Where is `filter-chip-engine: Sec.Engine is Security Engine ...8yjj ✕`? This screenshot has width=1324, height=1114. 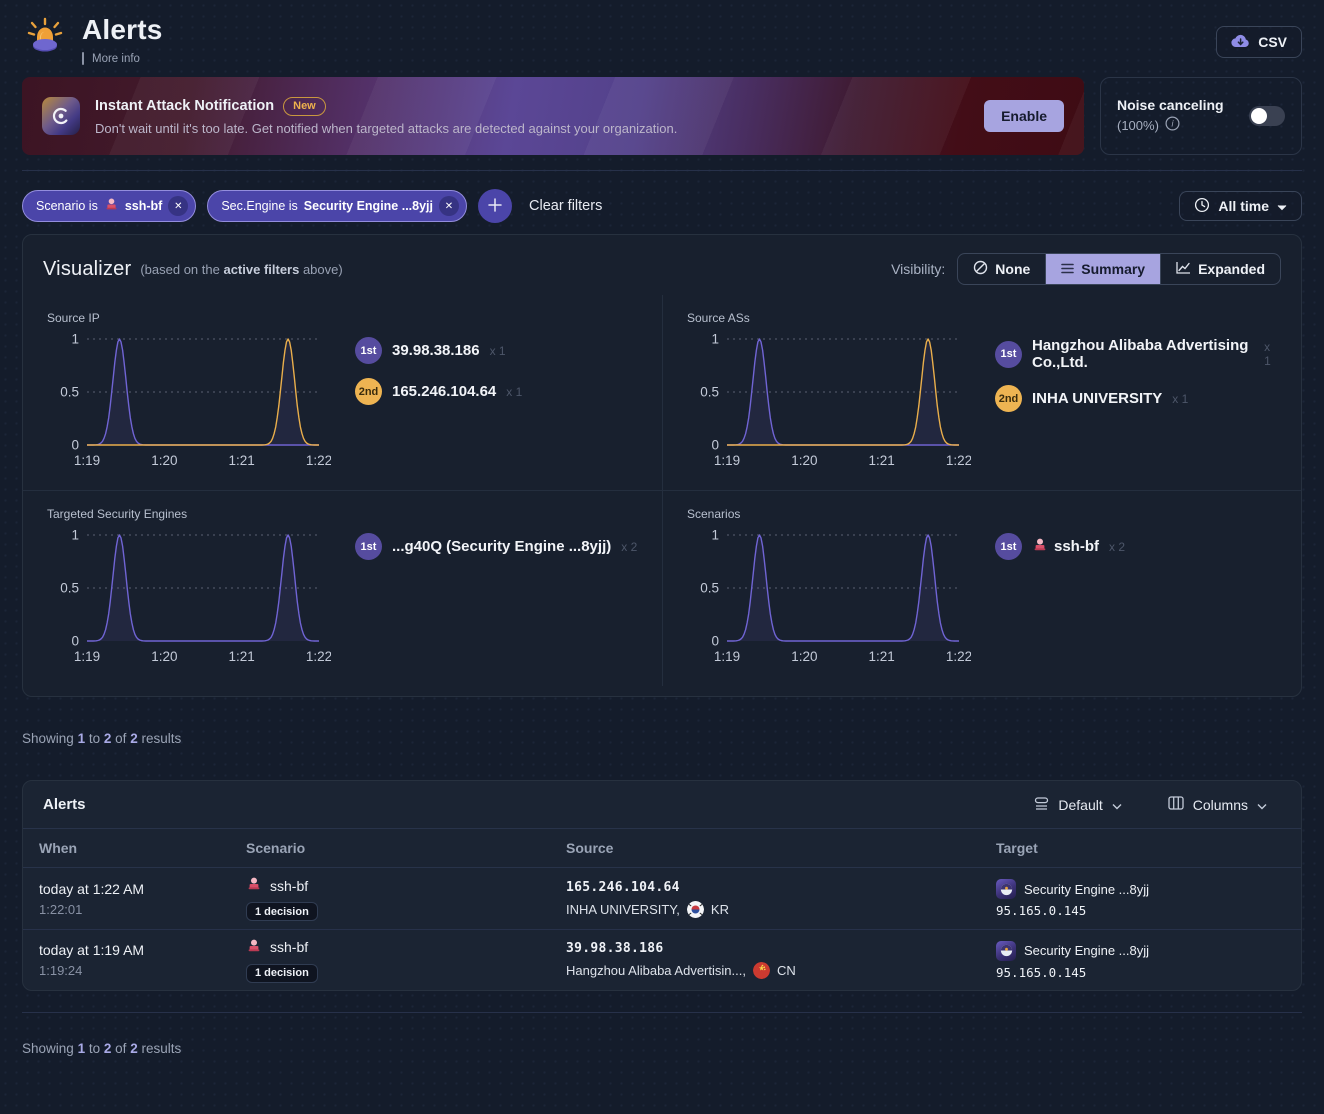 filter-chip-engine: Sec.Engine is Security Engine ...8yjj ✕ is located at coordinates (337, 206).